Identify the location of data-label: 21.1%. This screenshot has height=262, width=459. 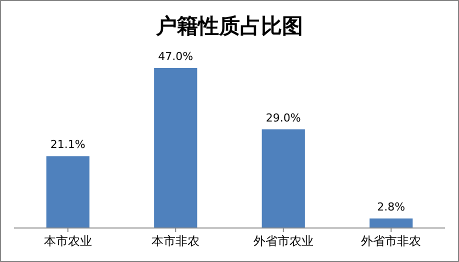
(68, 145).